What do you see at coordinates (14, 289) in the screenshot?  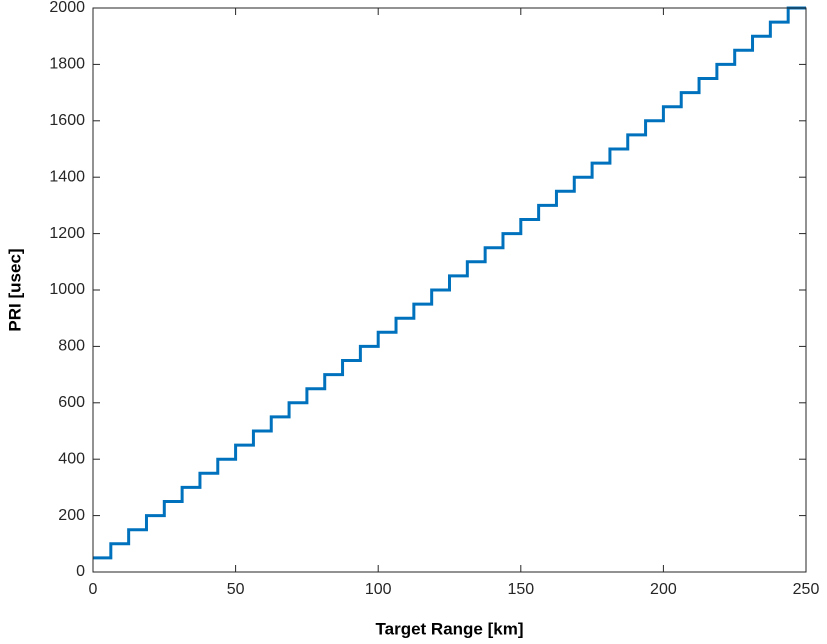 I see `y-axis-label: PRI [usec]` at bounding box center [14, 289].